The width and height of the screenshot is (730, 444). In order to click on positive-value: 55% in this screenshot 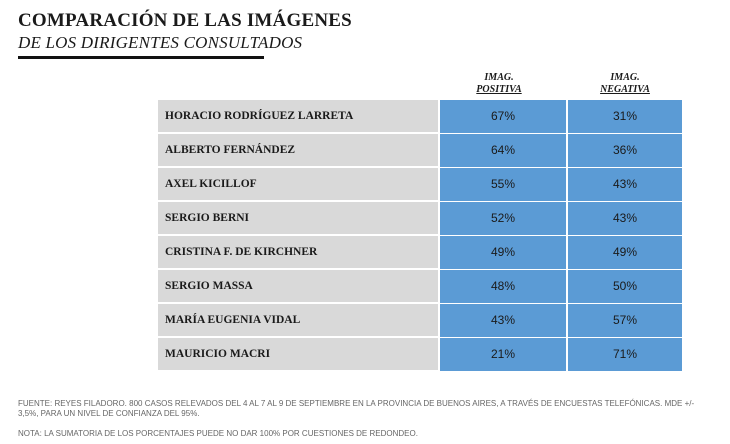, I will do `click(503, 185)`.